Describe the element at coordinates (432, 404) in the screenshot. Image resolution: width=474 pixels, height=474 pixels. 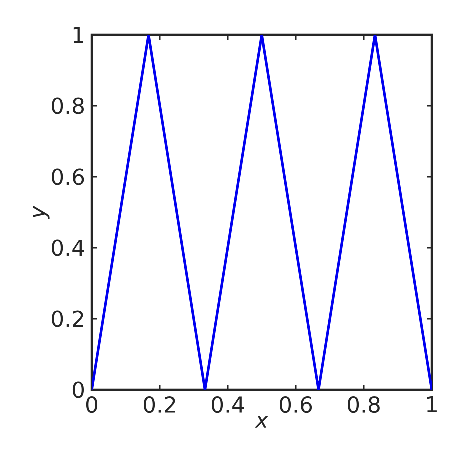
I see `x-tick-label: 1` at that location.